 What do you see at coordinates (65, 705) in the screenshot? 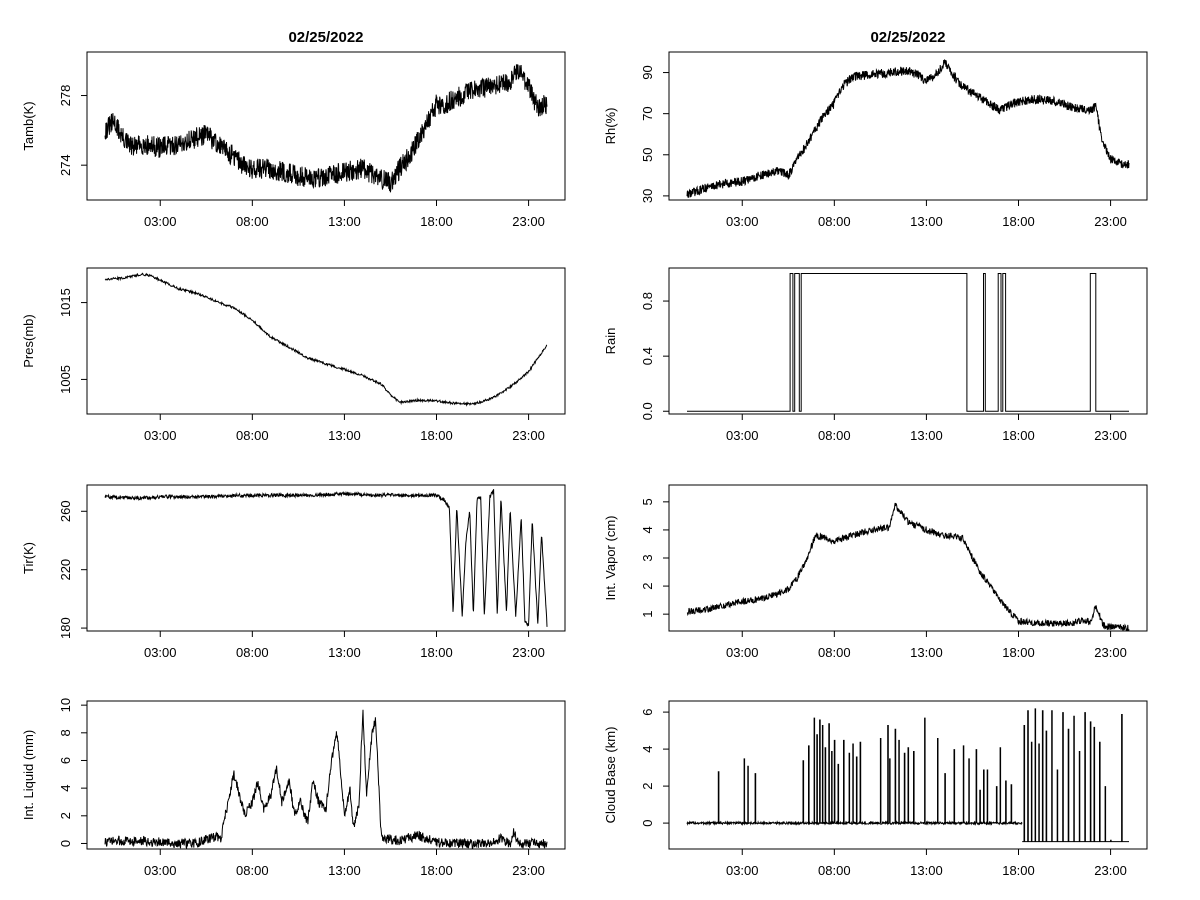
I see `y-tick-label: 10` at bounding box center [65, 705].